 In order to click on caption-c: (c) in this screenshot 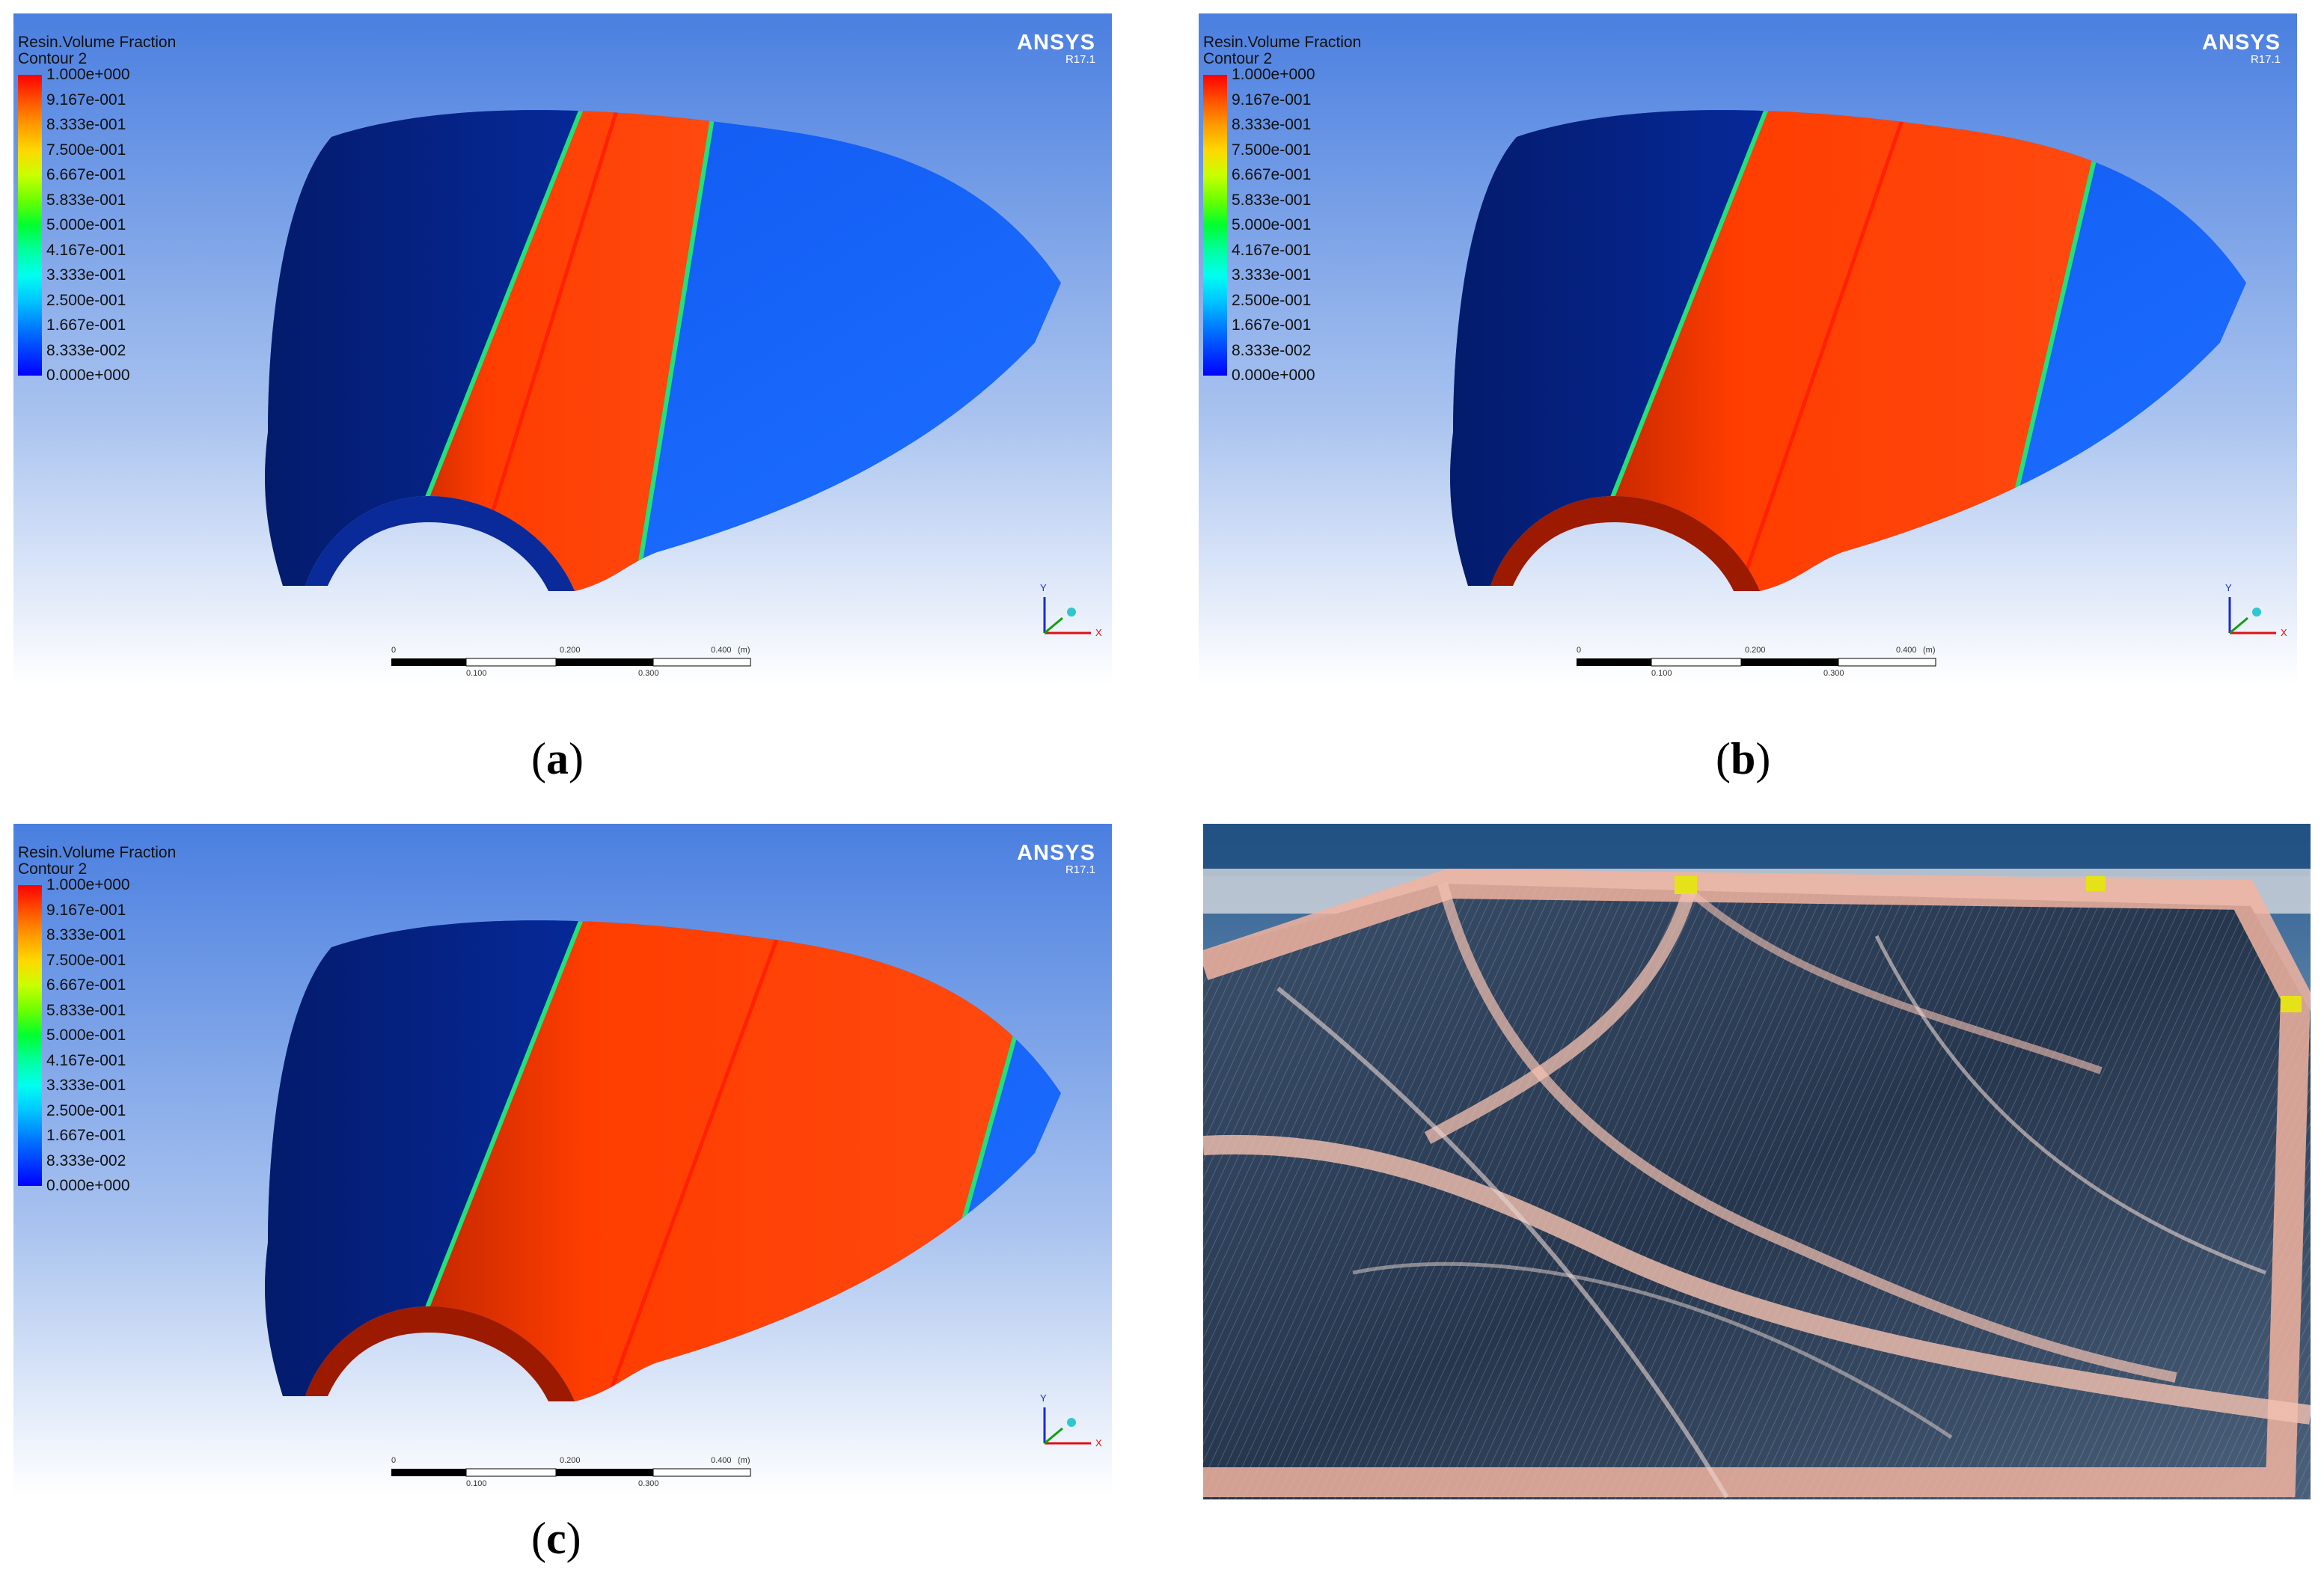, I will do `click(556, 1539)`.